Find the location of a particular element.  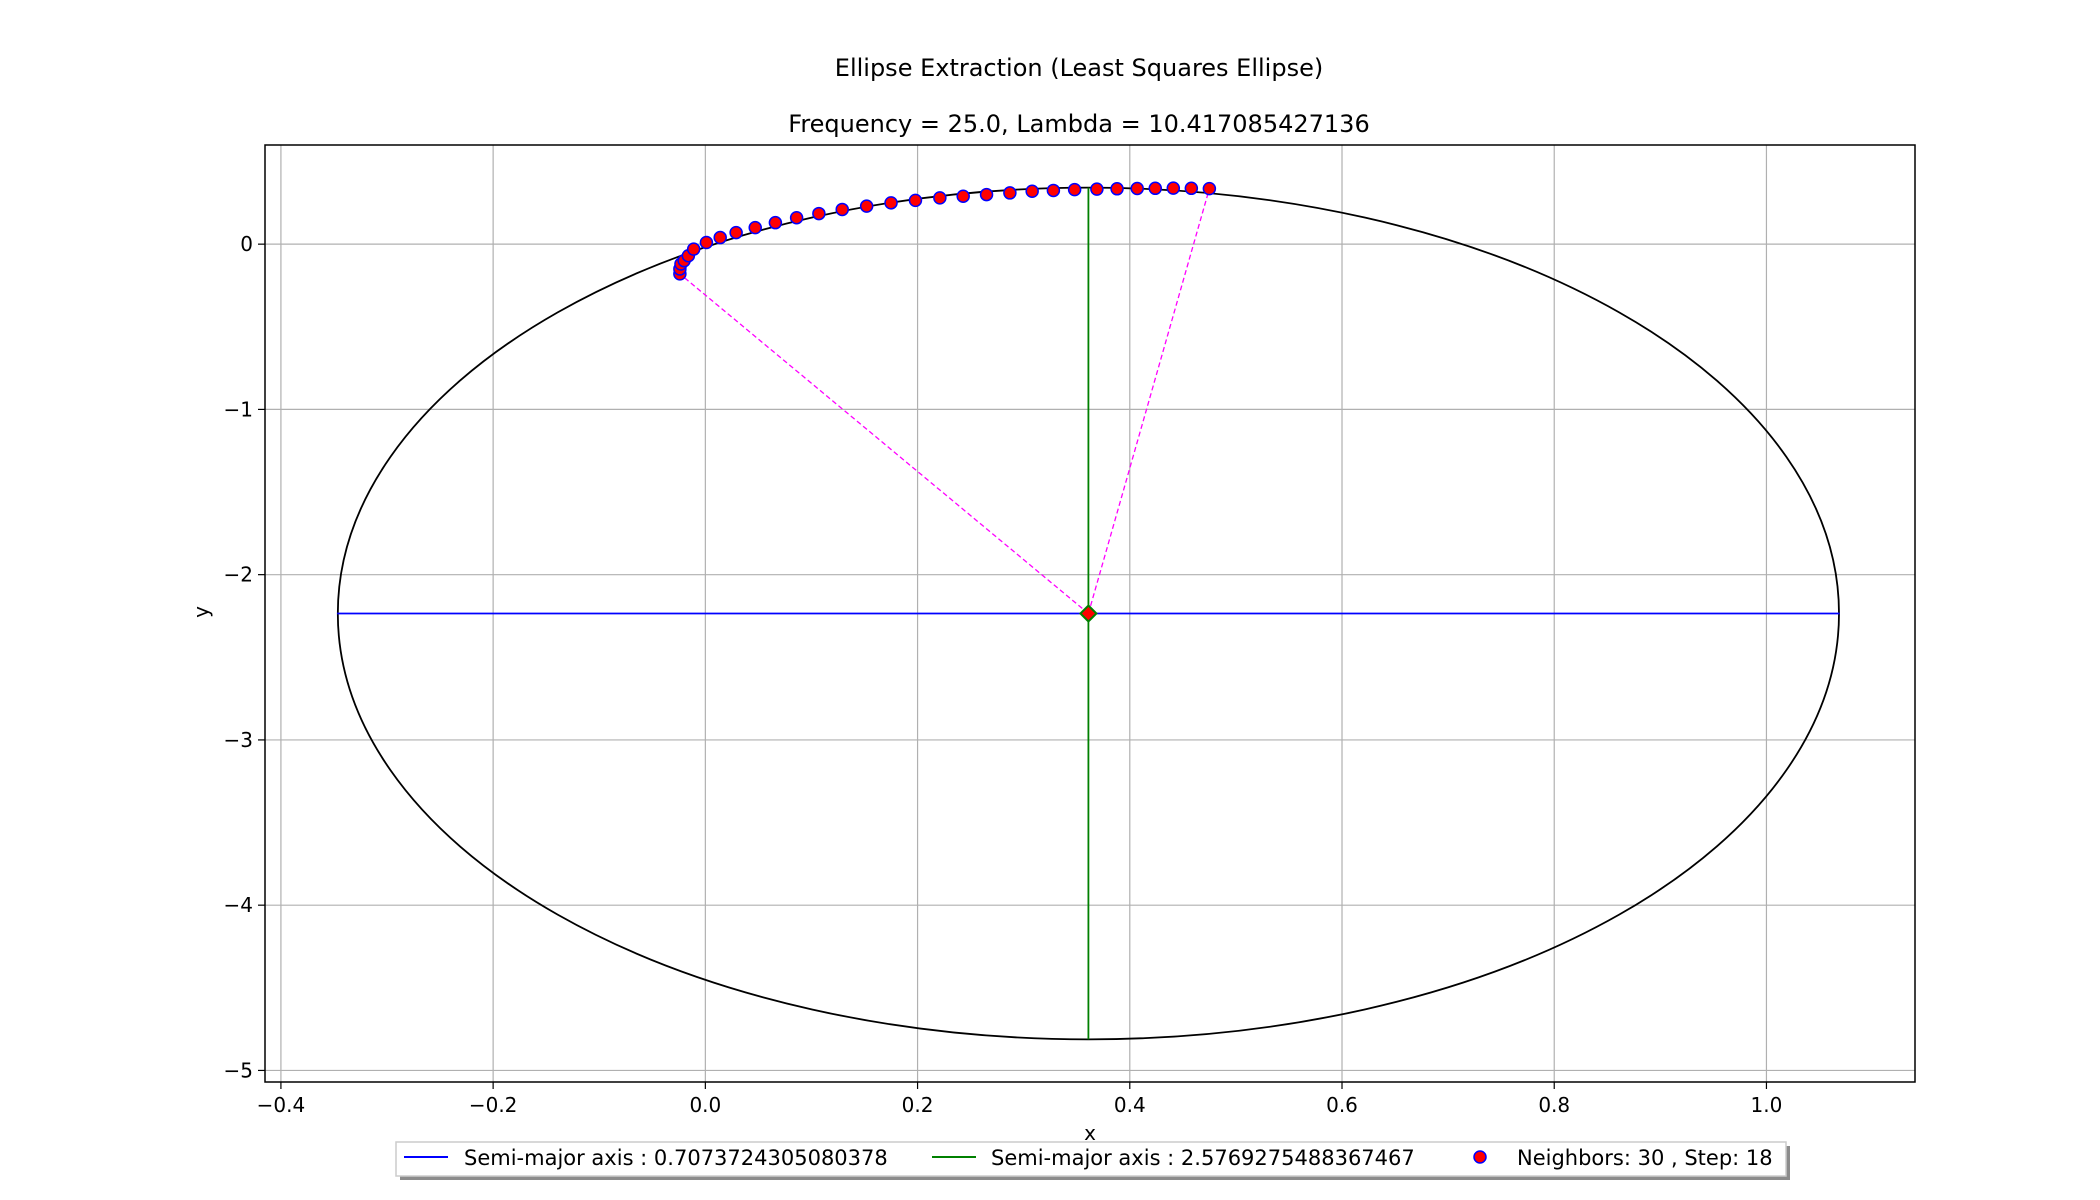

x-tick-label: 1.0 is located at coordinates (1767, 1105).